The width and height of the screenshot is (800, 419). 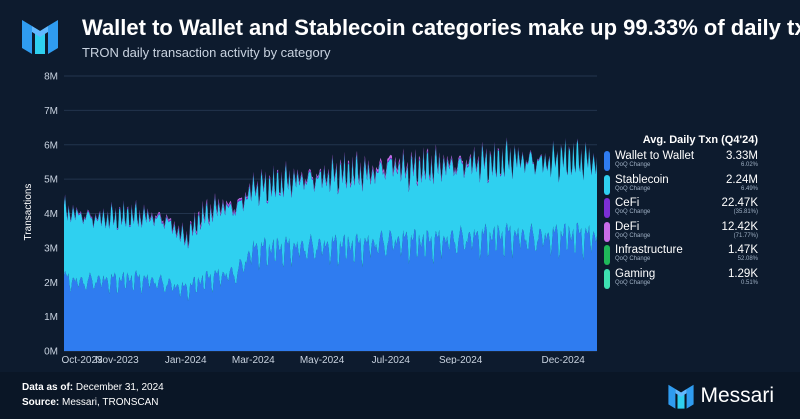 What do you see at coordinates (655, 156) in the screenshot?
I see `legend-series-name: Wallet to Wallet` at bounding box center [655, 156].